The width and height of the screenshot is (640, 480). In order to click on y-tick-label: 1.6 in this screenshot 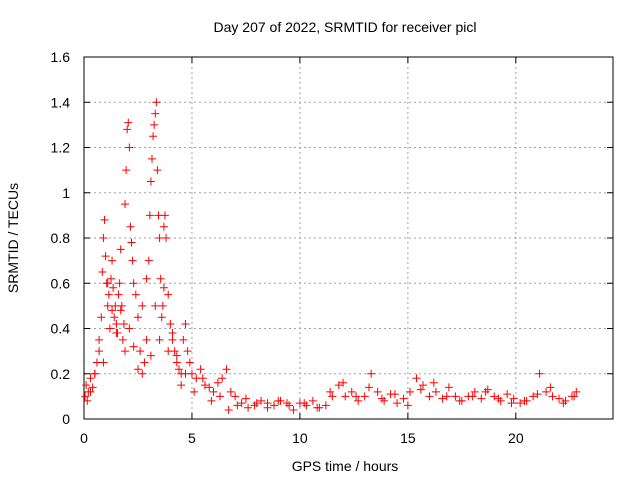, I will do `click(61, 57)`.